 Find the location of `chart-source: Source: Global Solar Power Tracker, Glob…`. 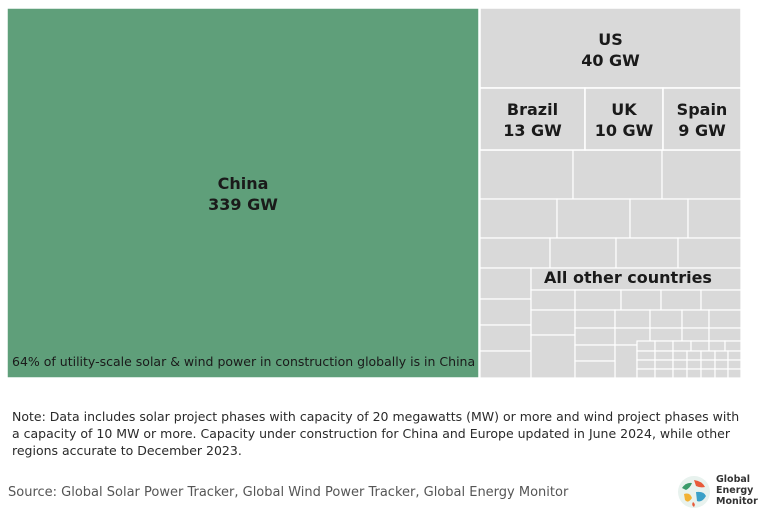

chart-source: Source: Global Solar Power Tracker, Glob… is located at coordinates (288, 492).